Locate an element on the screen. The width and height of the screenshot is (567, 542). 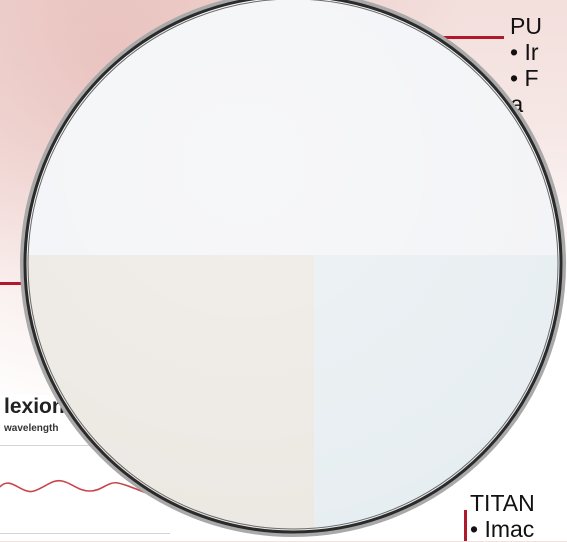
bottom-callout-bar is located at coordinates (465, 525).